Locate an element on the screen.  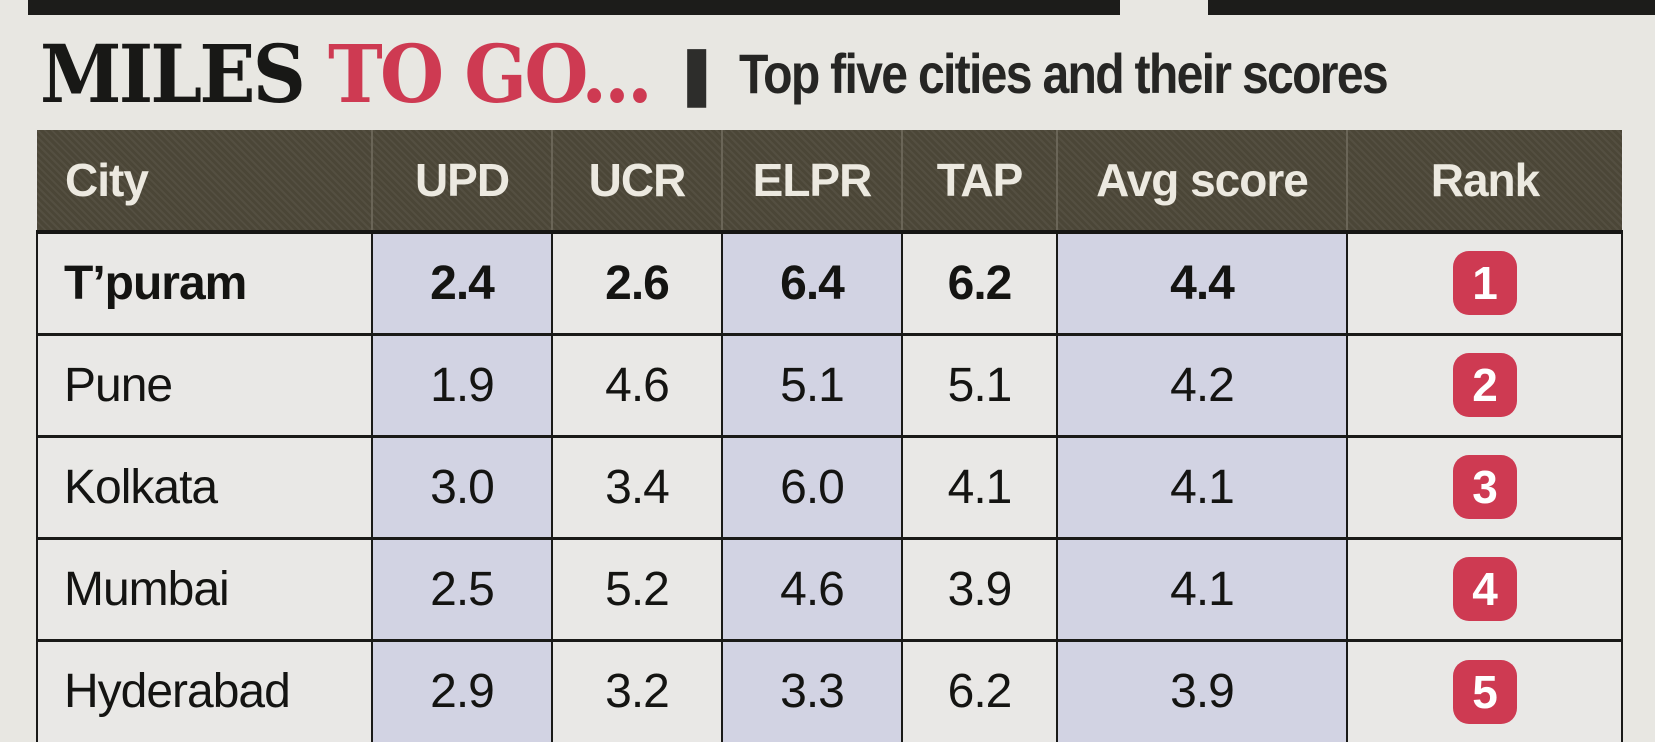
table-row: Mumbai 2.5 5.2 4.6 3.9 4.1 4 is located at coordinates (829, 588).